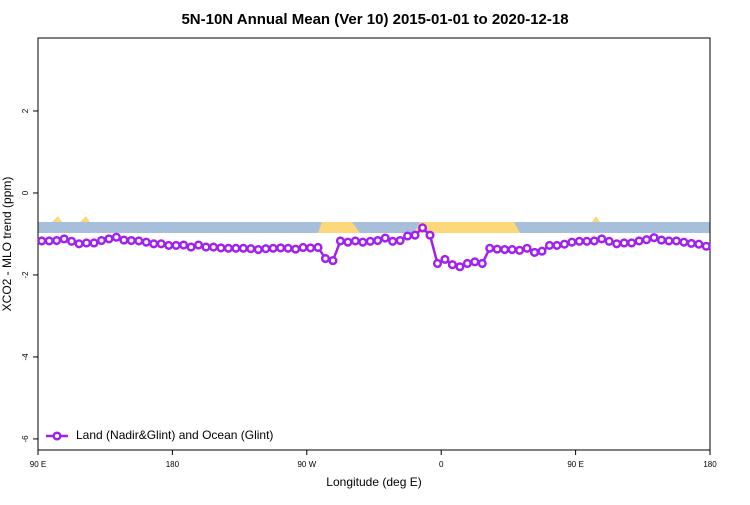 This screenshot has height=505, width=750. I want to click on y-tick-label: -6, so click(25, 439).